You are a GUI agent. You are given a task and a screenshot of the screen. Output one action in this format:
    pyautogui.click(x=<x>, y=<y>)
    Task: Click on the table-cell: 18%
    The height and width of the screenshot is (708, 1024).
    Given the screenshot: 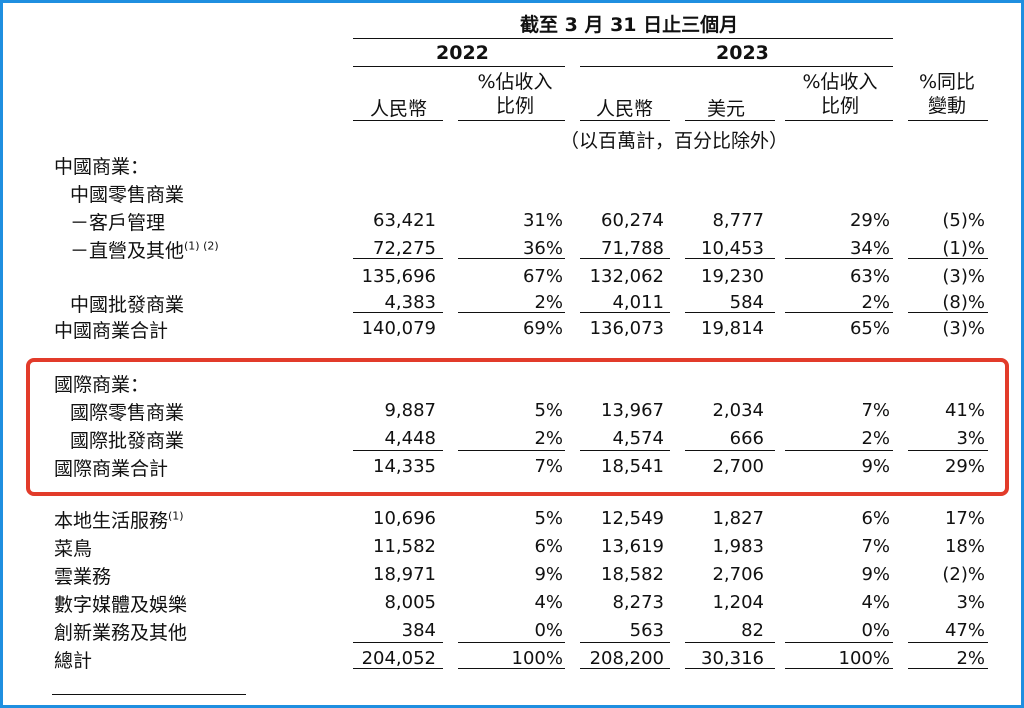 What is the action you would take?
    pyautogui.click(x=964, y=546)
    